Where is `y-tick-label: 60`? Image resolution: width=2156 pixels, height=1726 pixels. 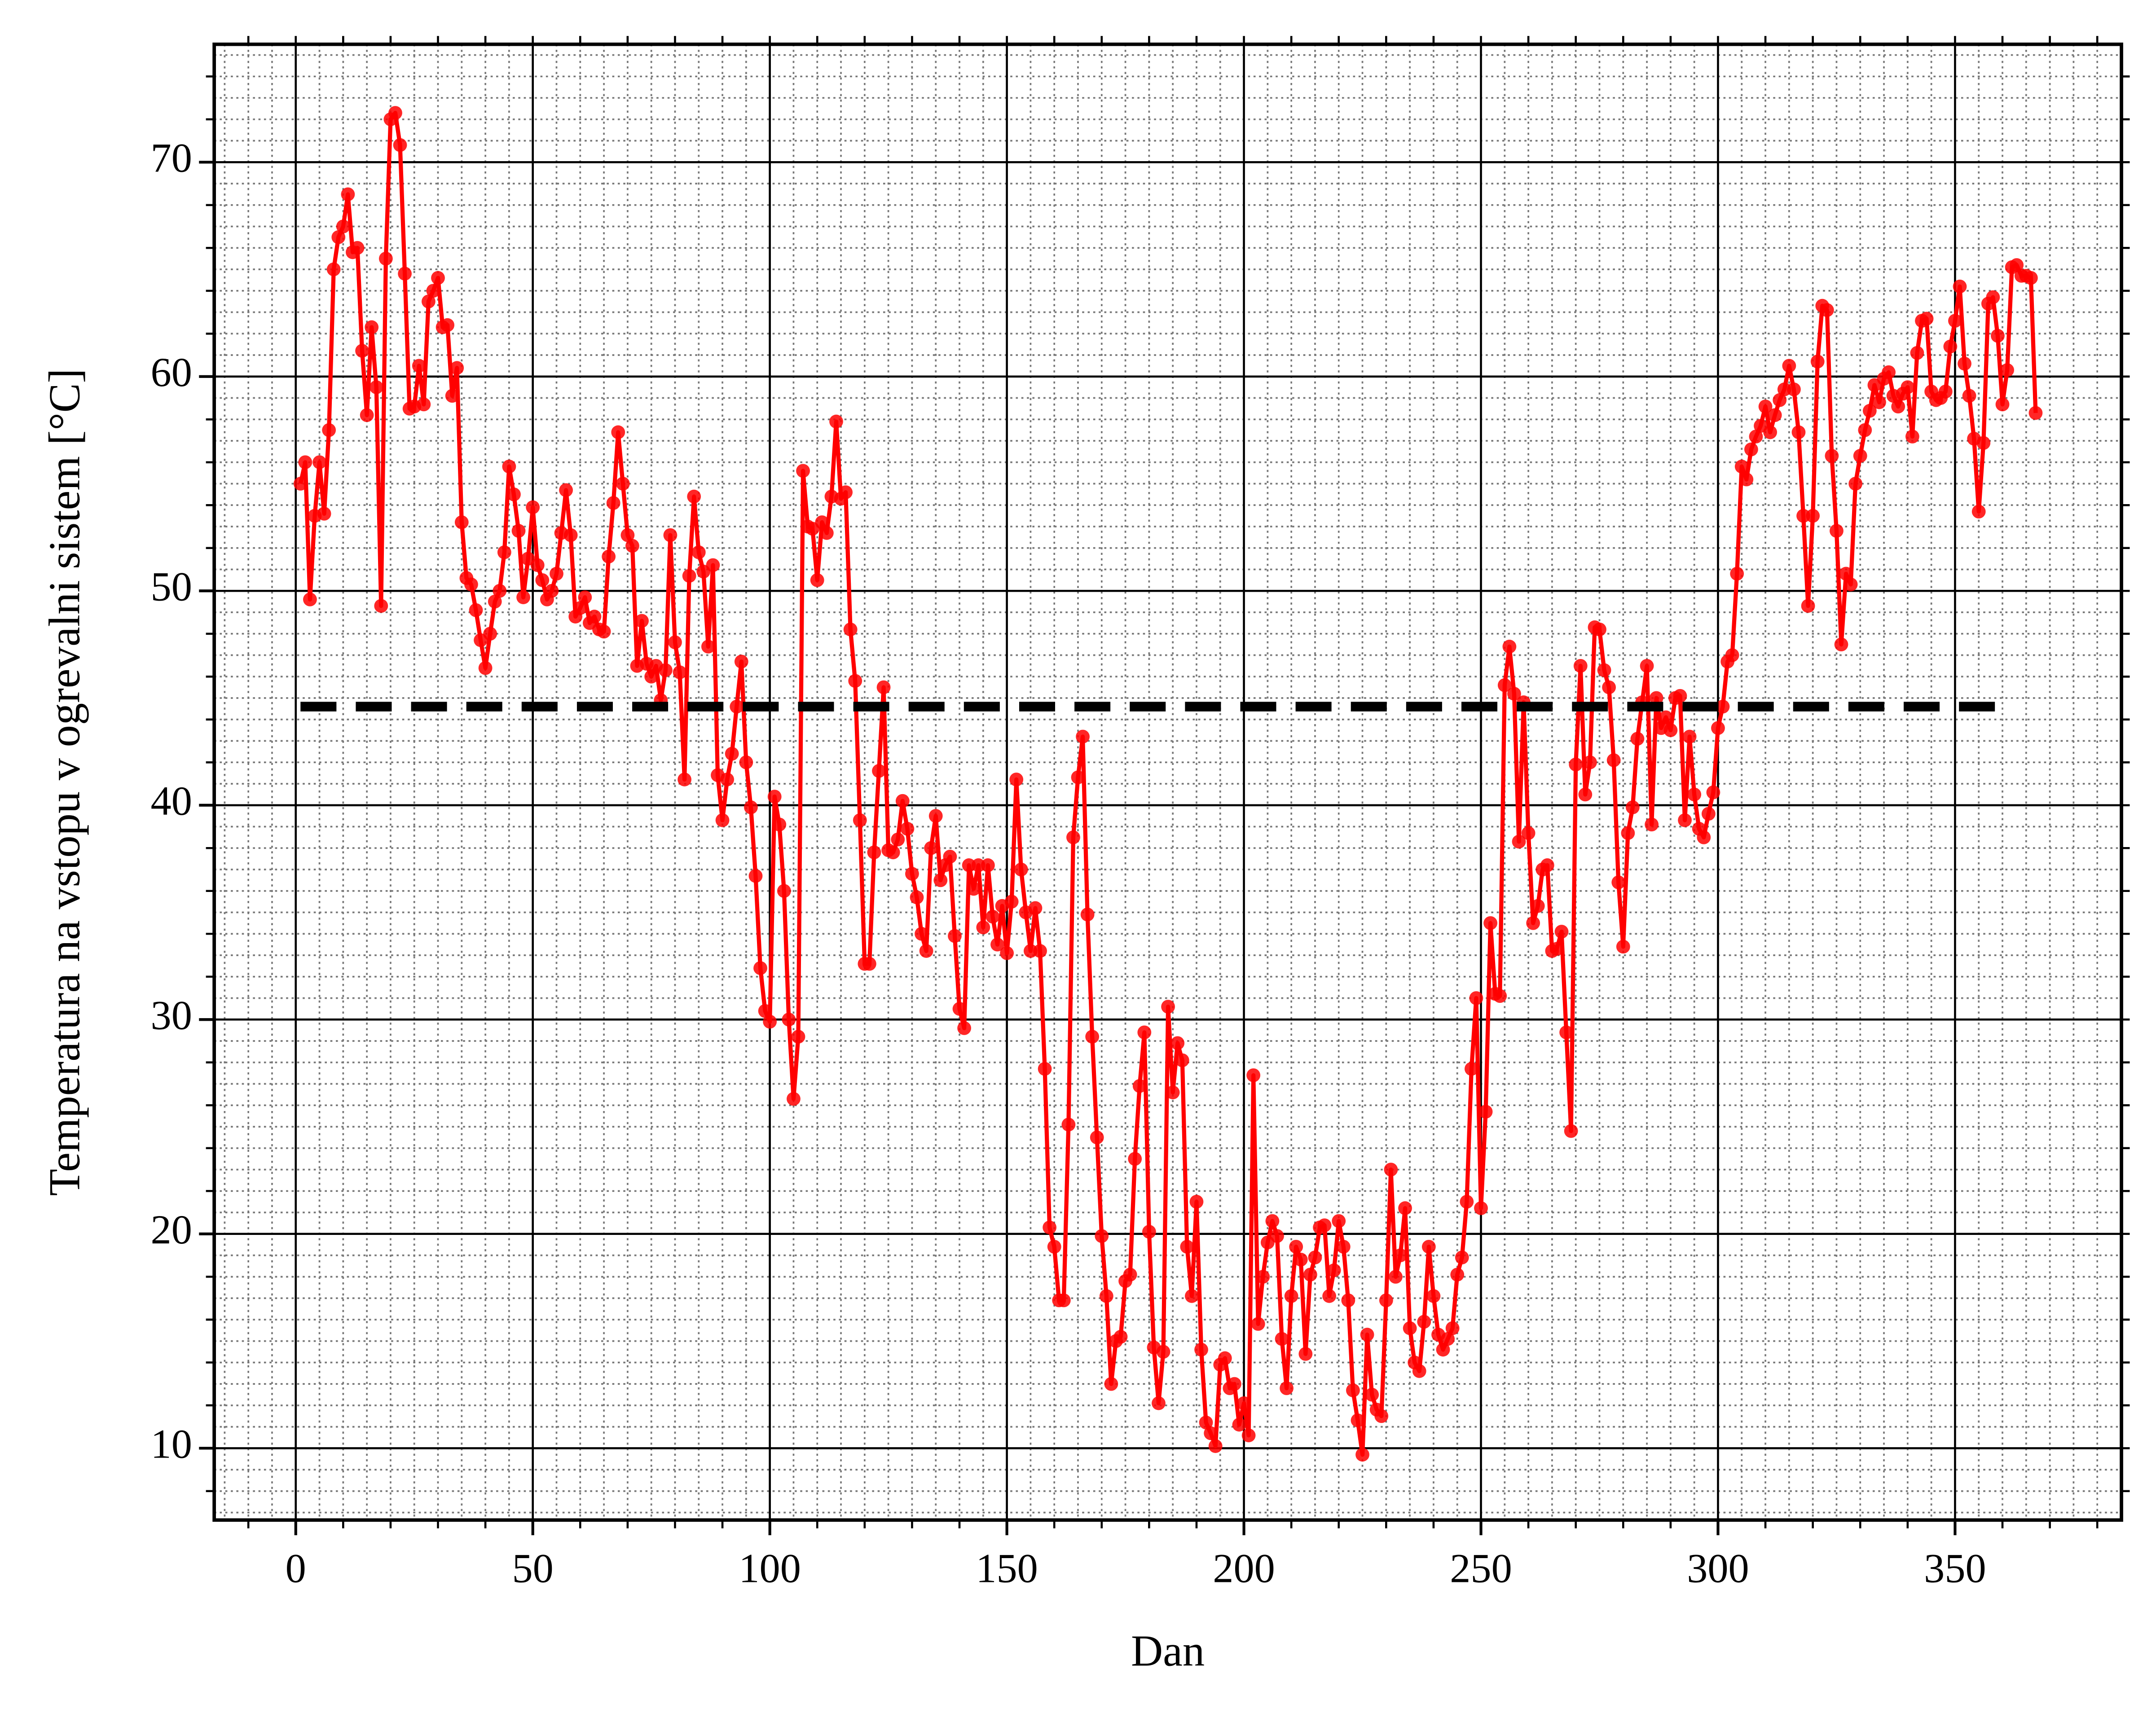
y-tick-label: 60 is located at coordinates (171, 372).